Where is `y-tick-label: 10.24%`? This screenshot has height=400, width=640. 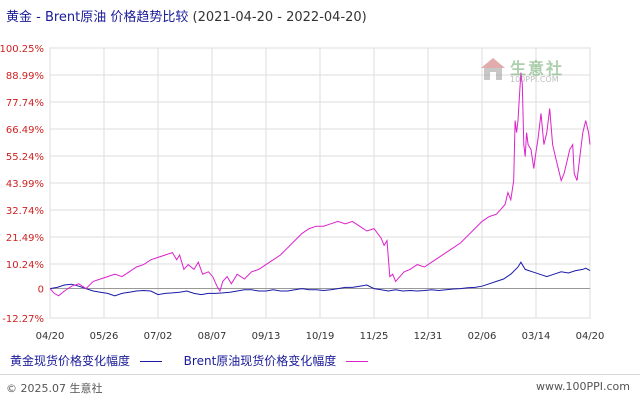 y-tick-label: 10.24% is located at coordinates (25, 265).